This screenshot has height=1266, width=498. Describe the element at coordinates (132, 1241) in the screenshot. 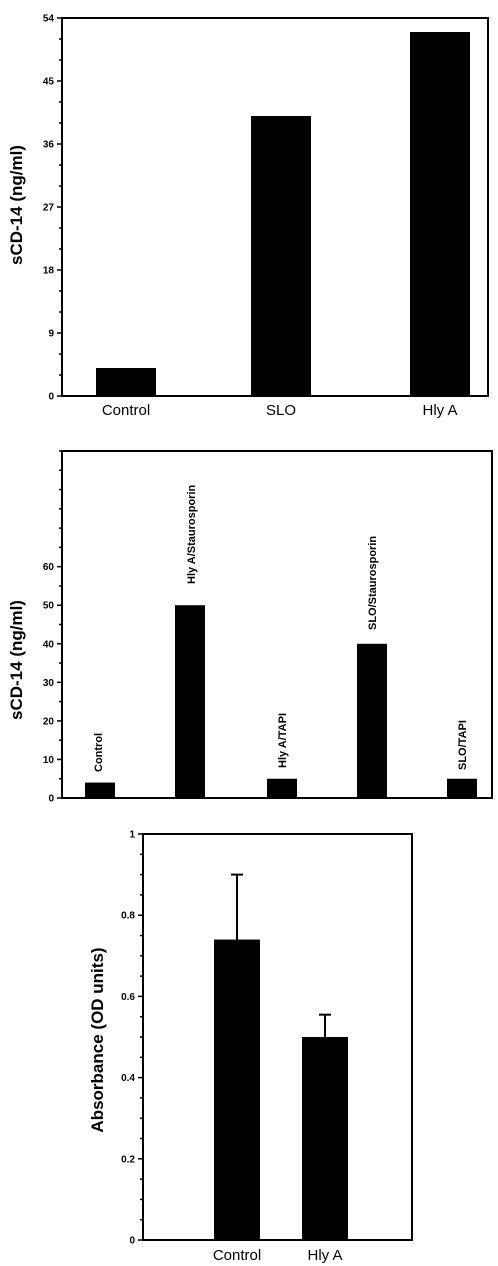

I see `panel-3-y-tick-label: 0` at that location.